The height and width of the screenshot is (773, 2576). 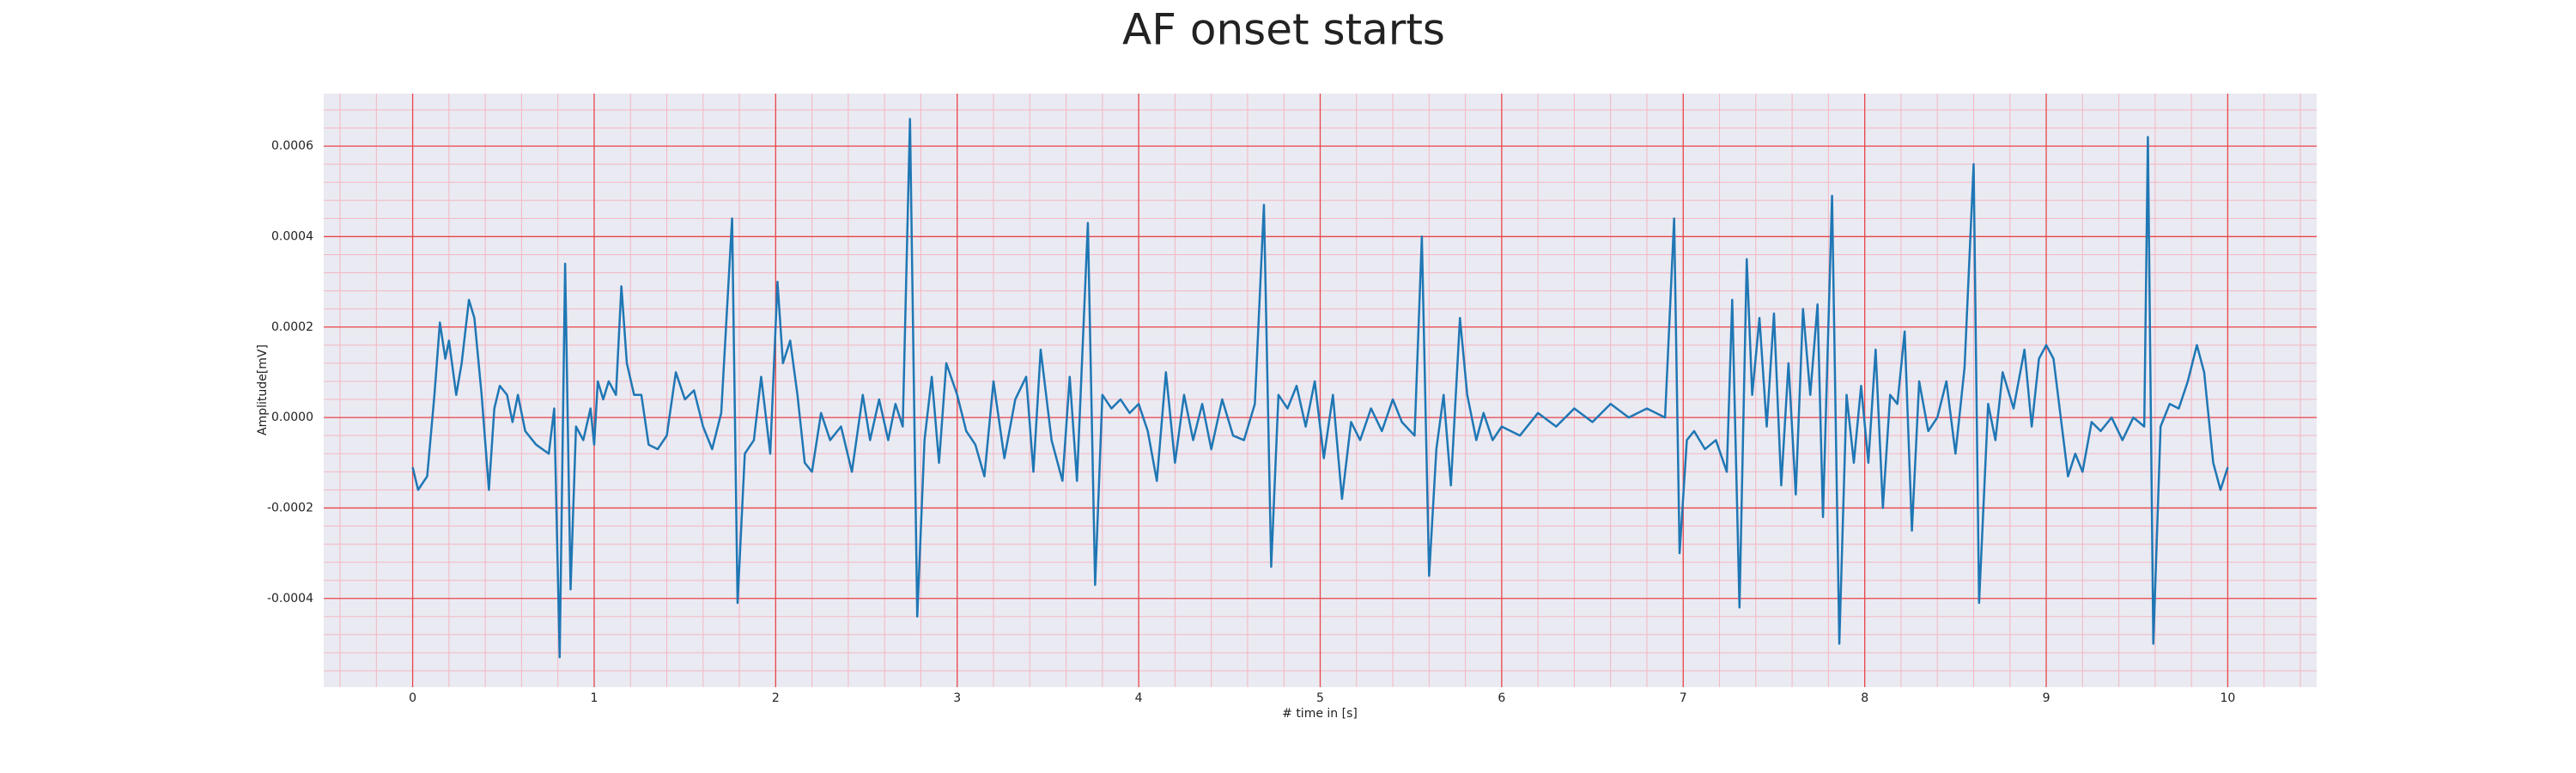 What do you see at coordinates (1139, 698) in the screenshot?
I see `x-tick-label: 4` at bounding box center [1139, 698].